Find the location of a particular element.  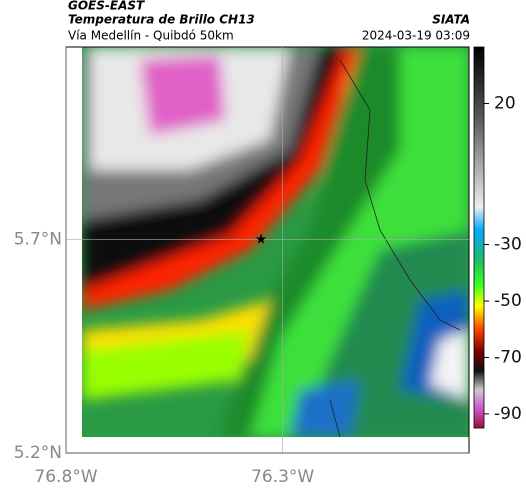

datetime: 2024-03-19 03:09 is located at coordinates (416, 36).